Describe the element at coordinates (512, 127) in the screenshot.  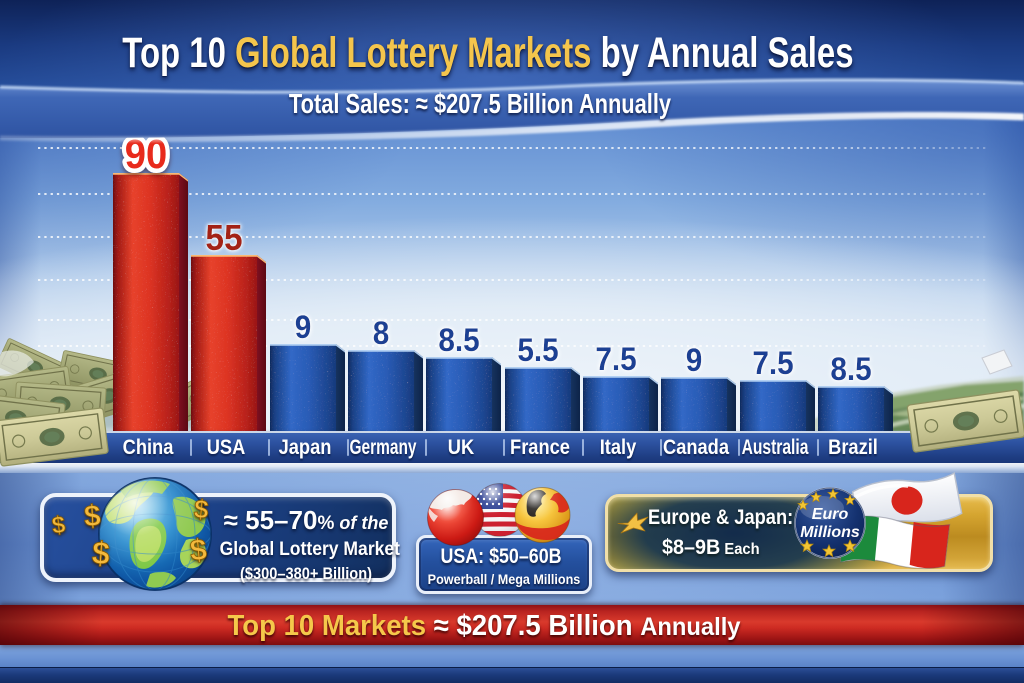
I see `wave-swoosh-white` at that location.